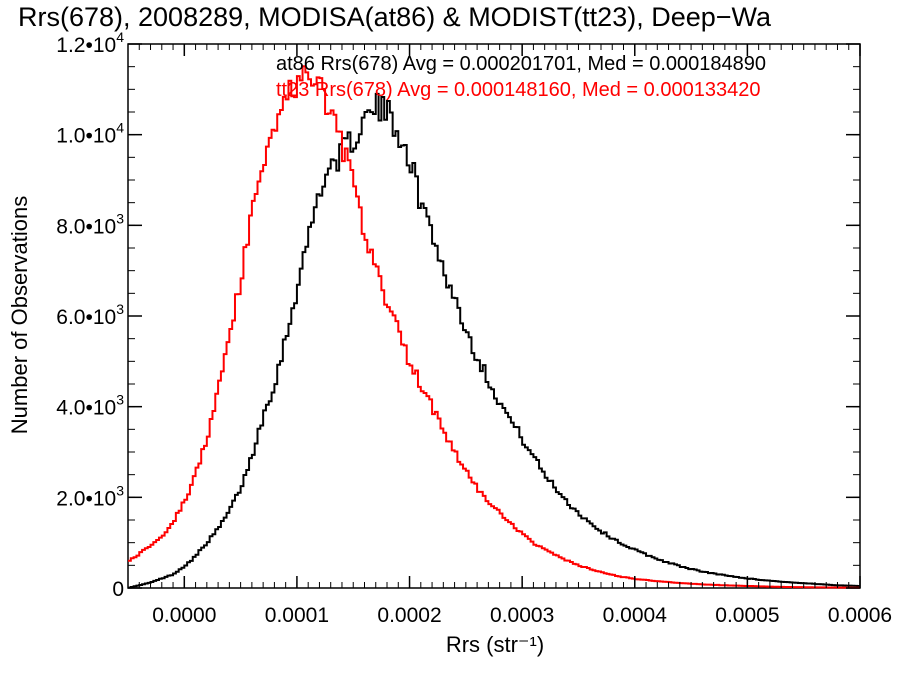 The height and width of the screenshot is (675, 900). I want to click on y-tick-label: 1.0•104, so click(90, 134).